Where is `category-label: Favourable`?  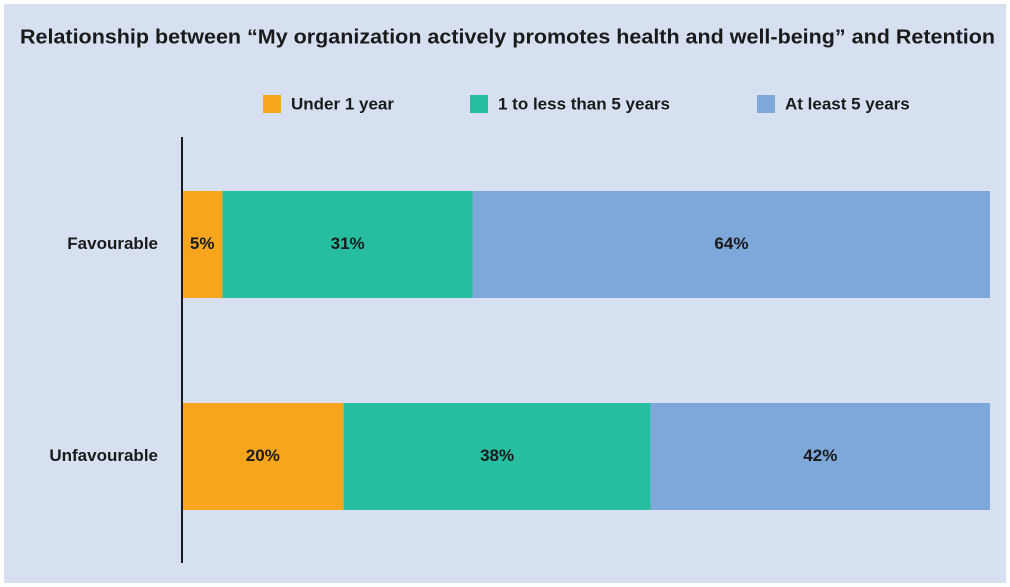
category-label: Favourable is located at coordinates (112, 243).